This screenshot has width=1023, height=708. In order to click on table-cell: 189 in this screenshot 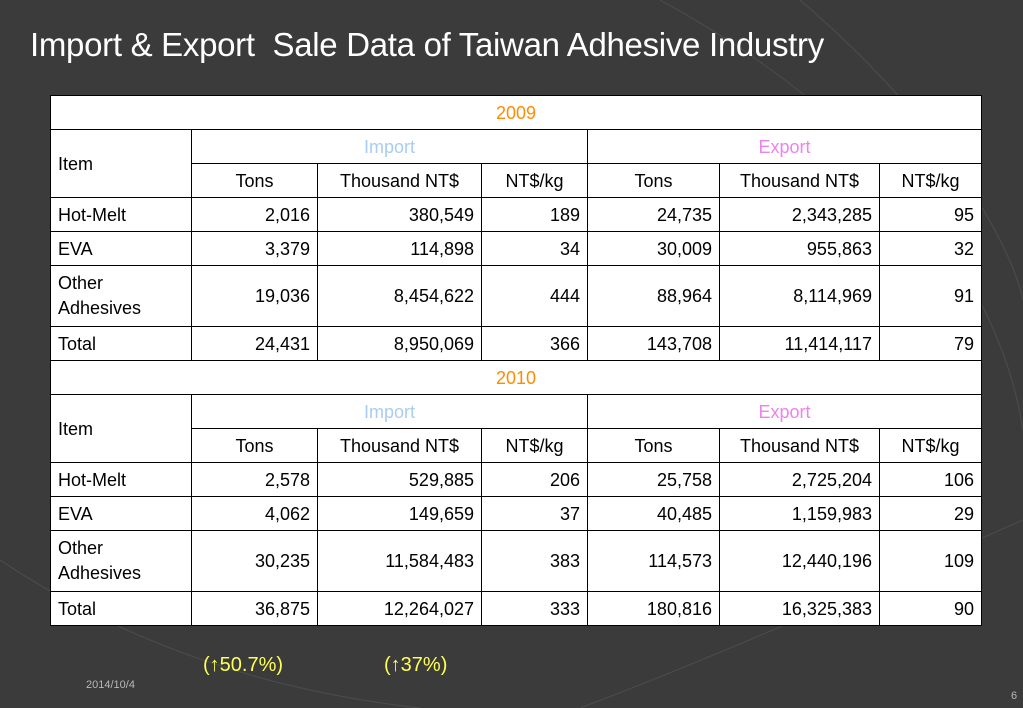, I will do `click(534, 214)`.